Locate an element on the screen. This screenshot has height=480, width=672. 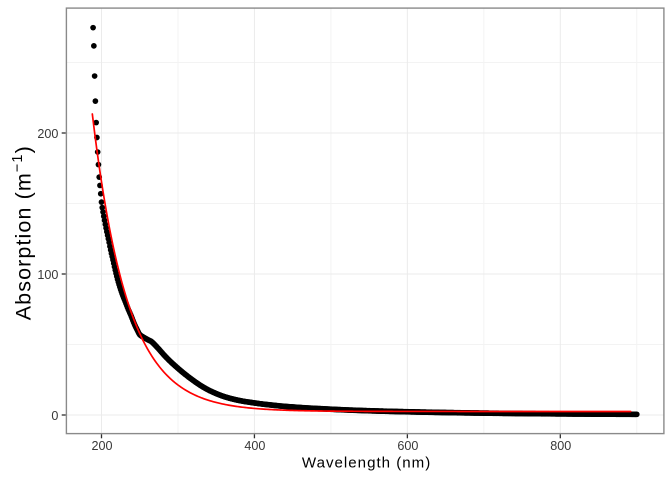
svg-text: Wavelength (nm) is located at coordinates (366, 462).